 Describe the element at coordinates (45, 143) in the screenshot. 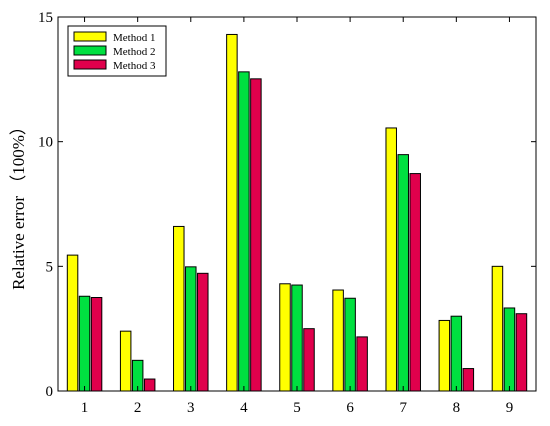

I see `y-tick-label: 10` at that location.